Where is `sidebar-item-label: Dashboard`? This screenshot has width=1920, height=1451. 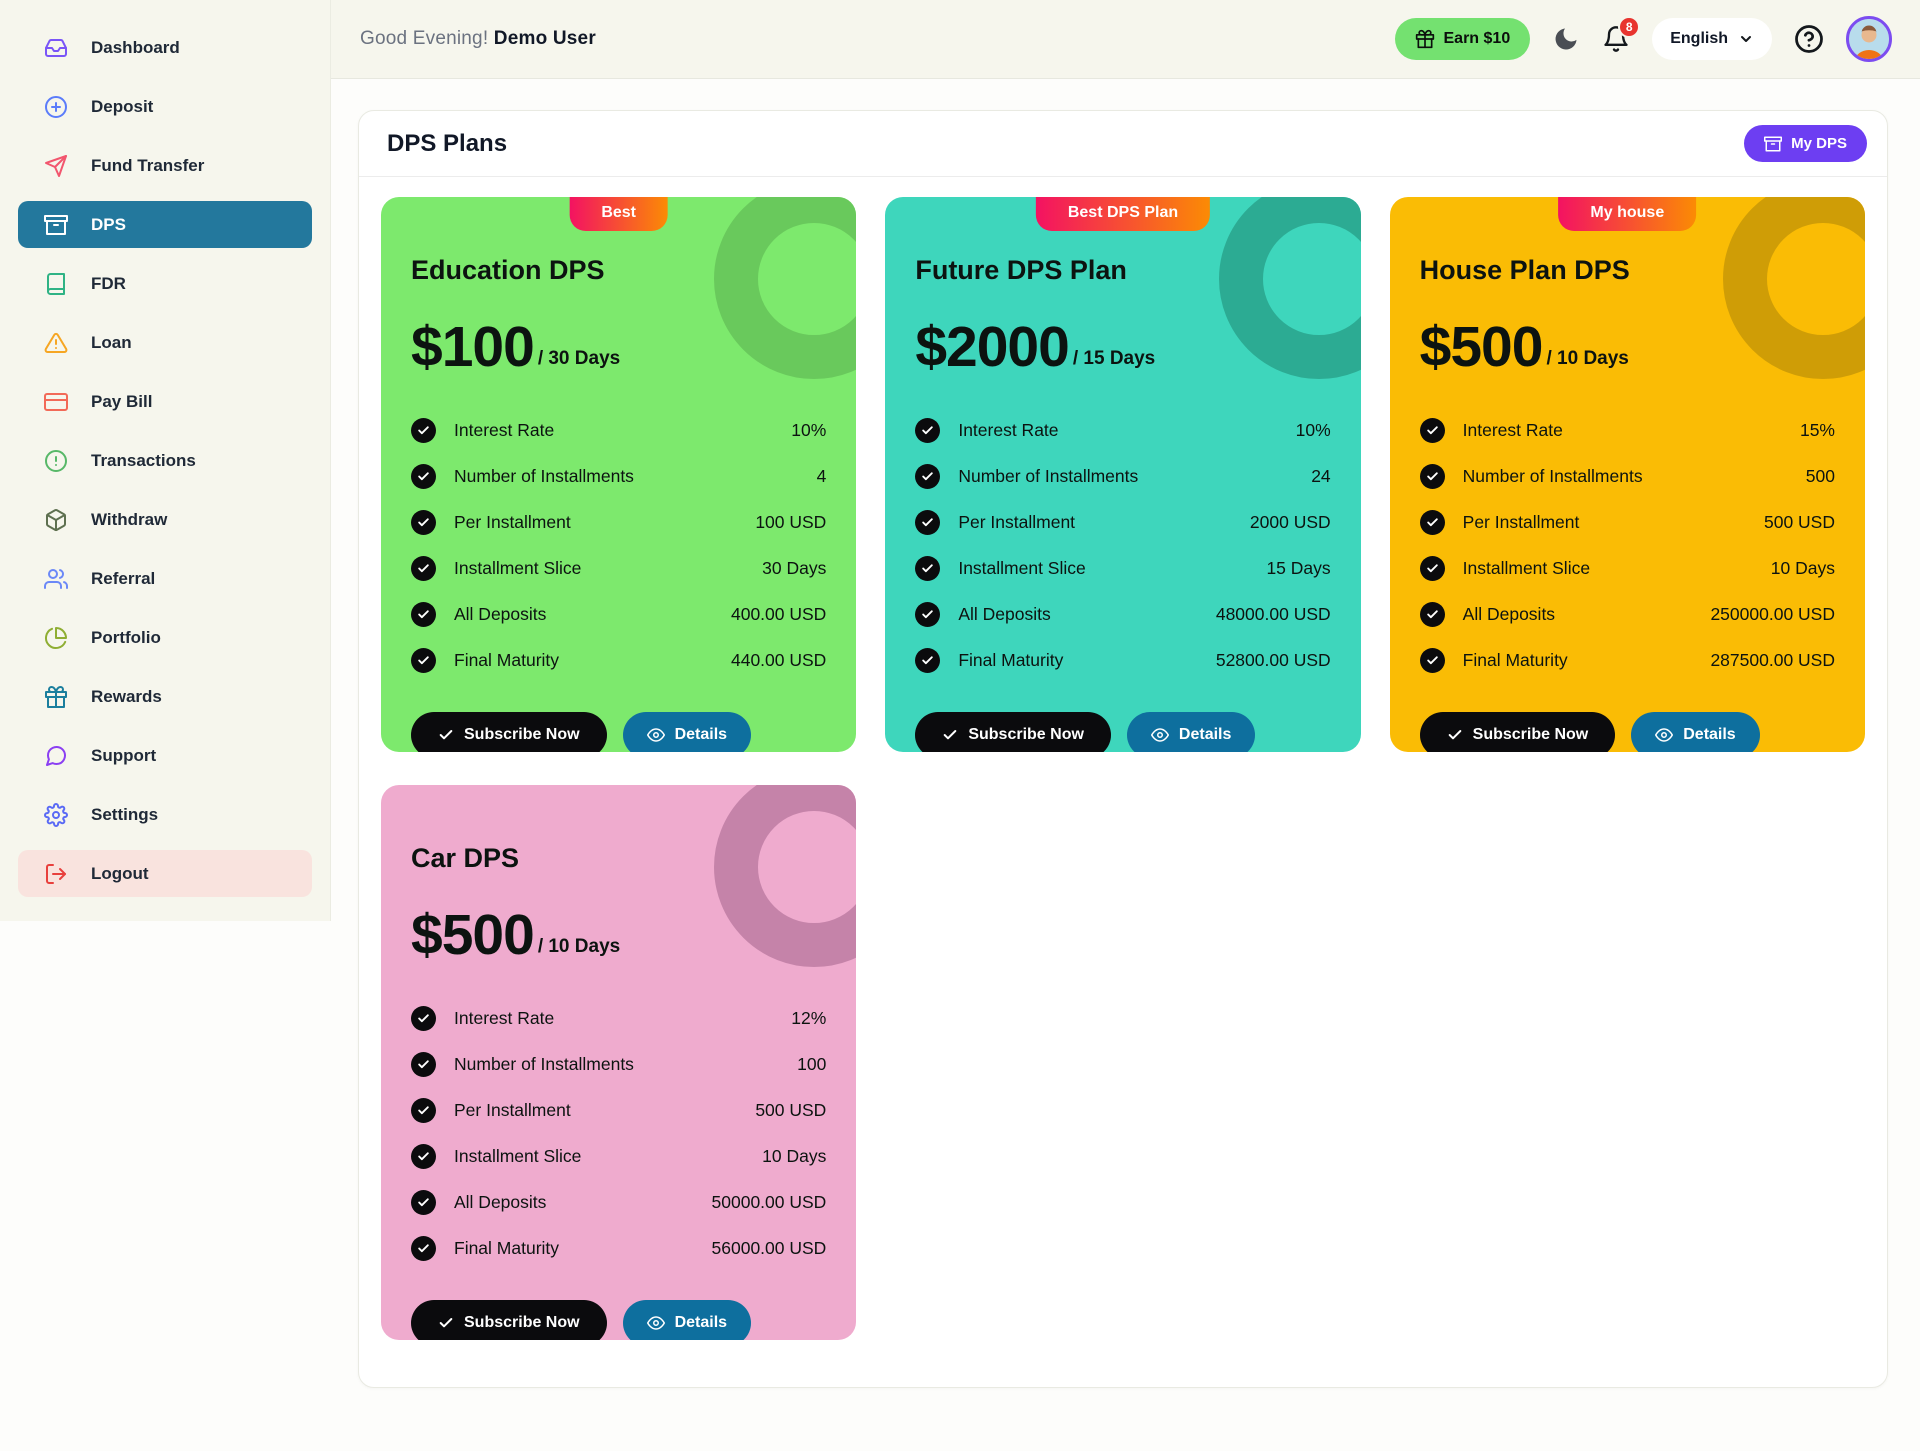 sidebar-item-label: Dashboard is located at coordinates (135, 47).